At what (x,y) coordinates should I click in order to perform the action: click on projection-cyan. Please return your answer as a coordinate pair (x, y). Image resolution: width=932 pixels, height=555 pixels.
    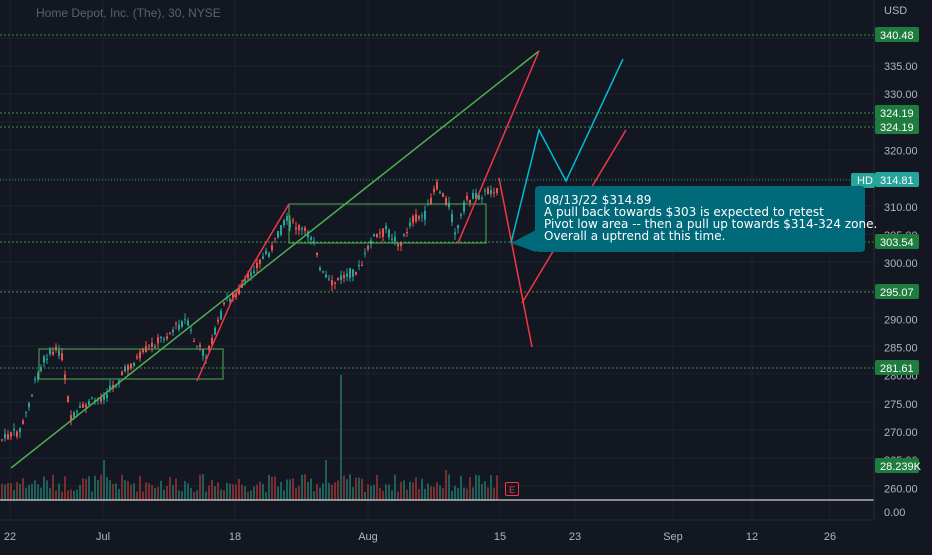
    Looking at the image, I should click on (567, 151).